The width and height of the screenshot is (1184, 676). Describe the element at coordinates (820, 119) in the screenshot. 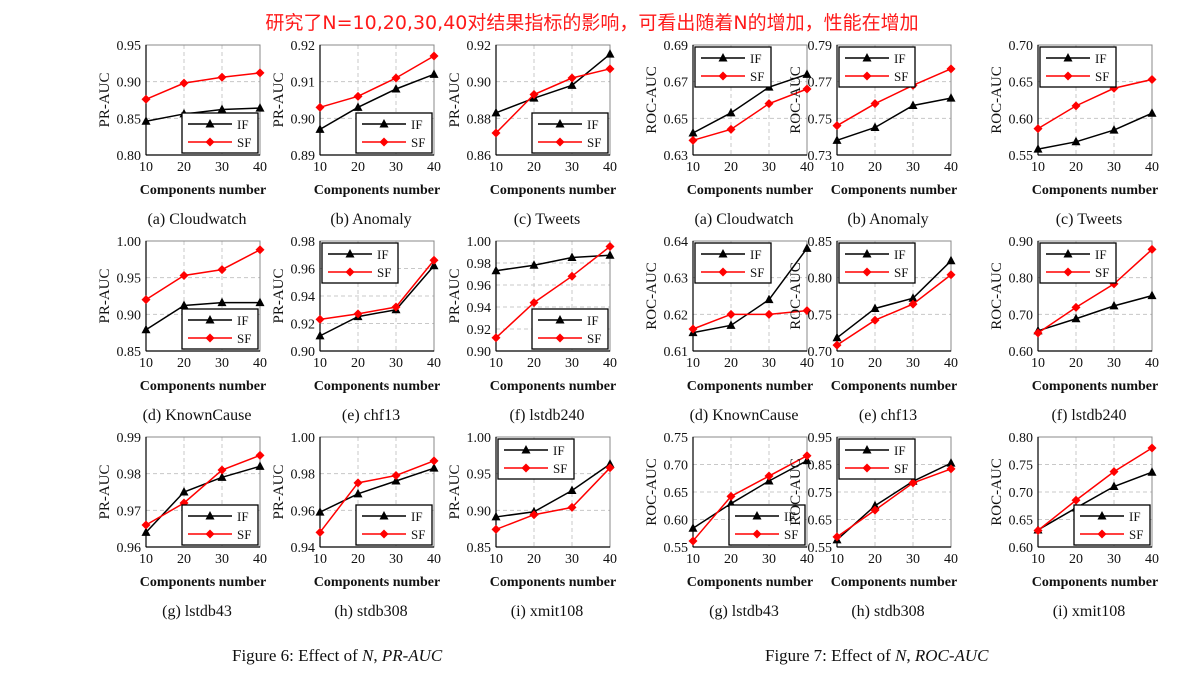

I see `y-tick-label: 0.75` at that location.